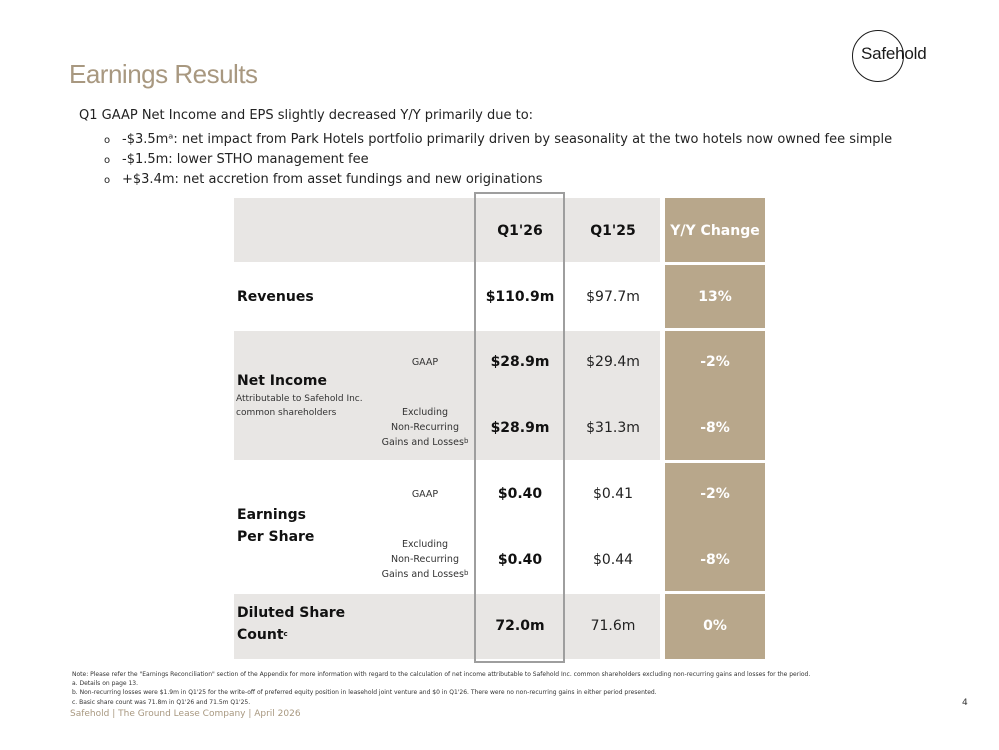 Image resolution: width=999 pixels, height=750 pixels. I want to click on yy-change-column, so click(715, 428).